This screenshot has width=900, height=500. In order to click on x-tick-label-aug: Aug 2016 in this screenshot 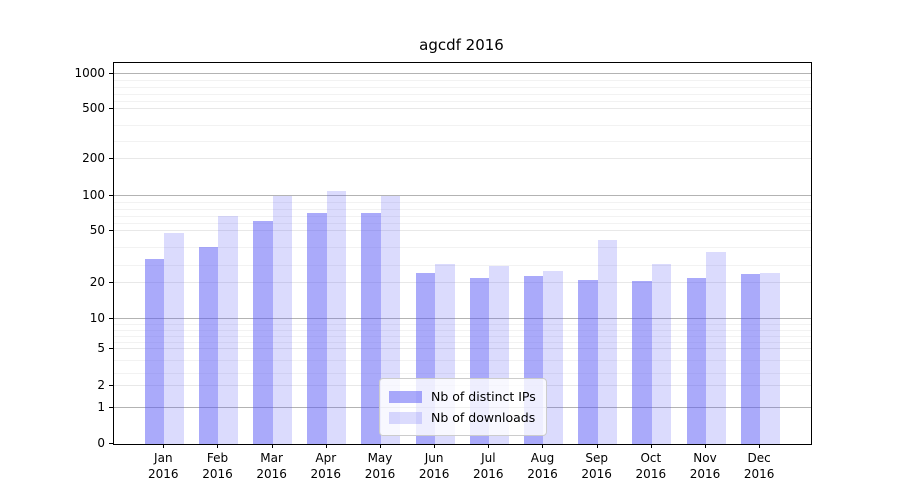, I will do `click(542, 466)`.